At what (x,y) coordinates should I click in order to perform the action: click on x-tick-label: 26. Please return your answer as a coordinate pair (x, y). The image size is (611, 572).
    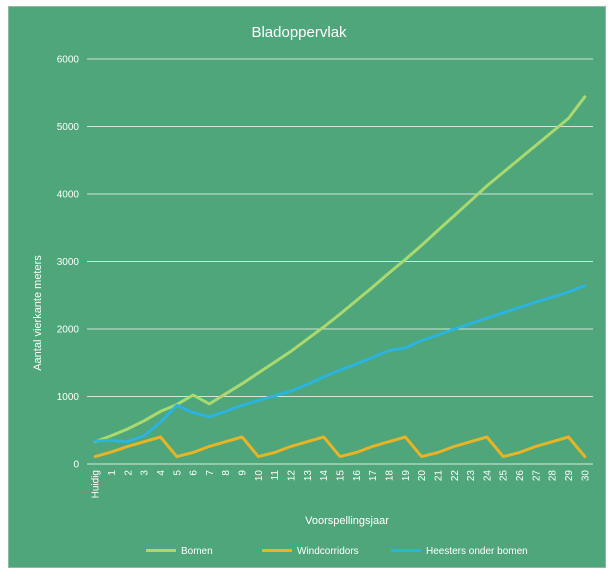
    Looking at the image, I should click on (520, 476).